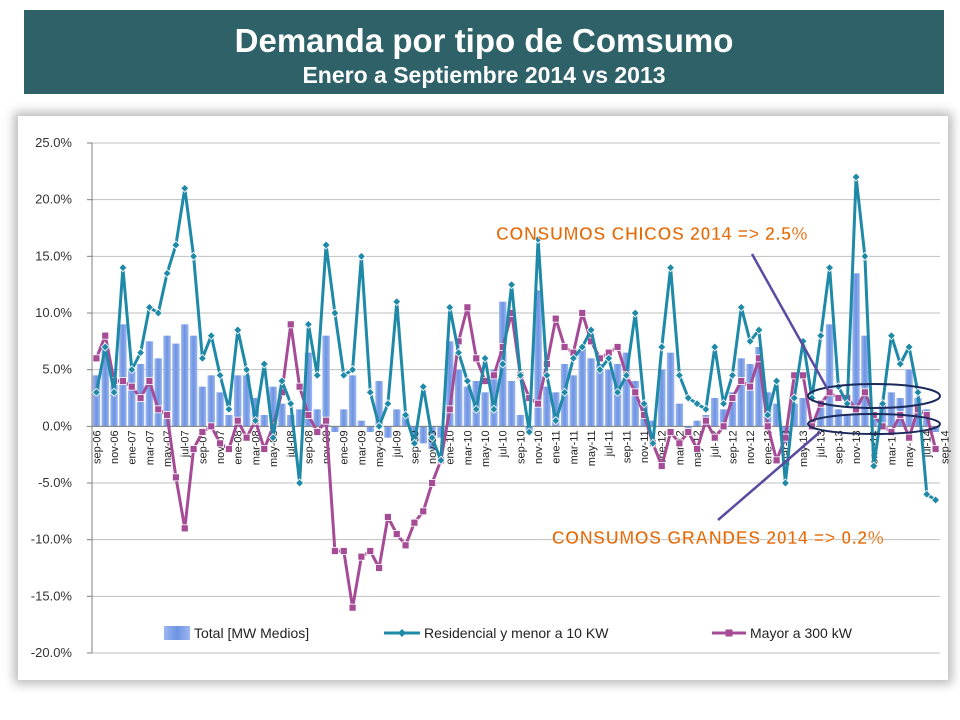  What do you see at coordinates (53, 199) in the screenshot?
I see `y-tick-label: 20.0%` at bounding box center [53, 199].